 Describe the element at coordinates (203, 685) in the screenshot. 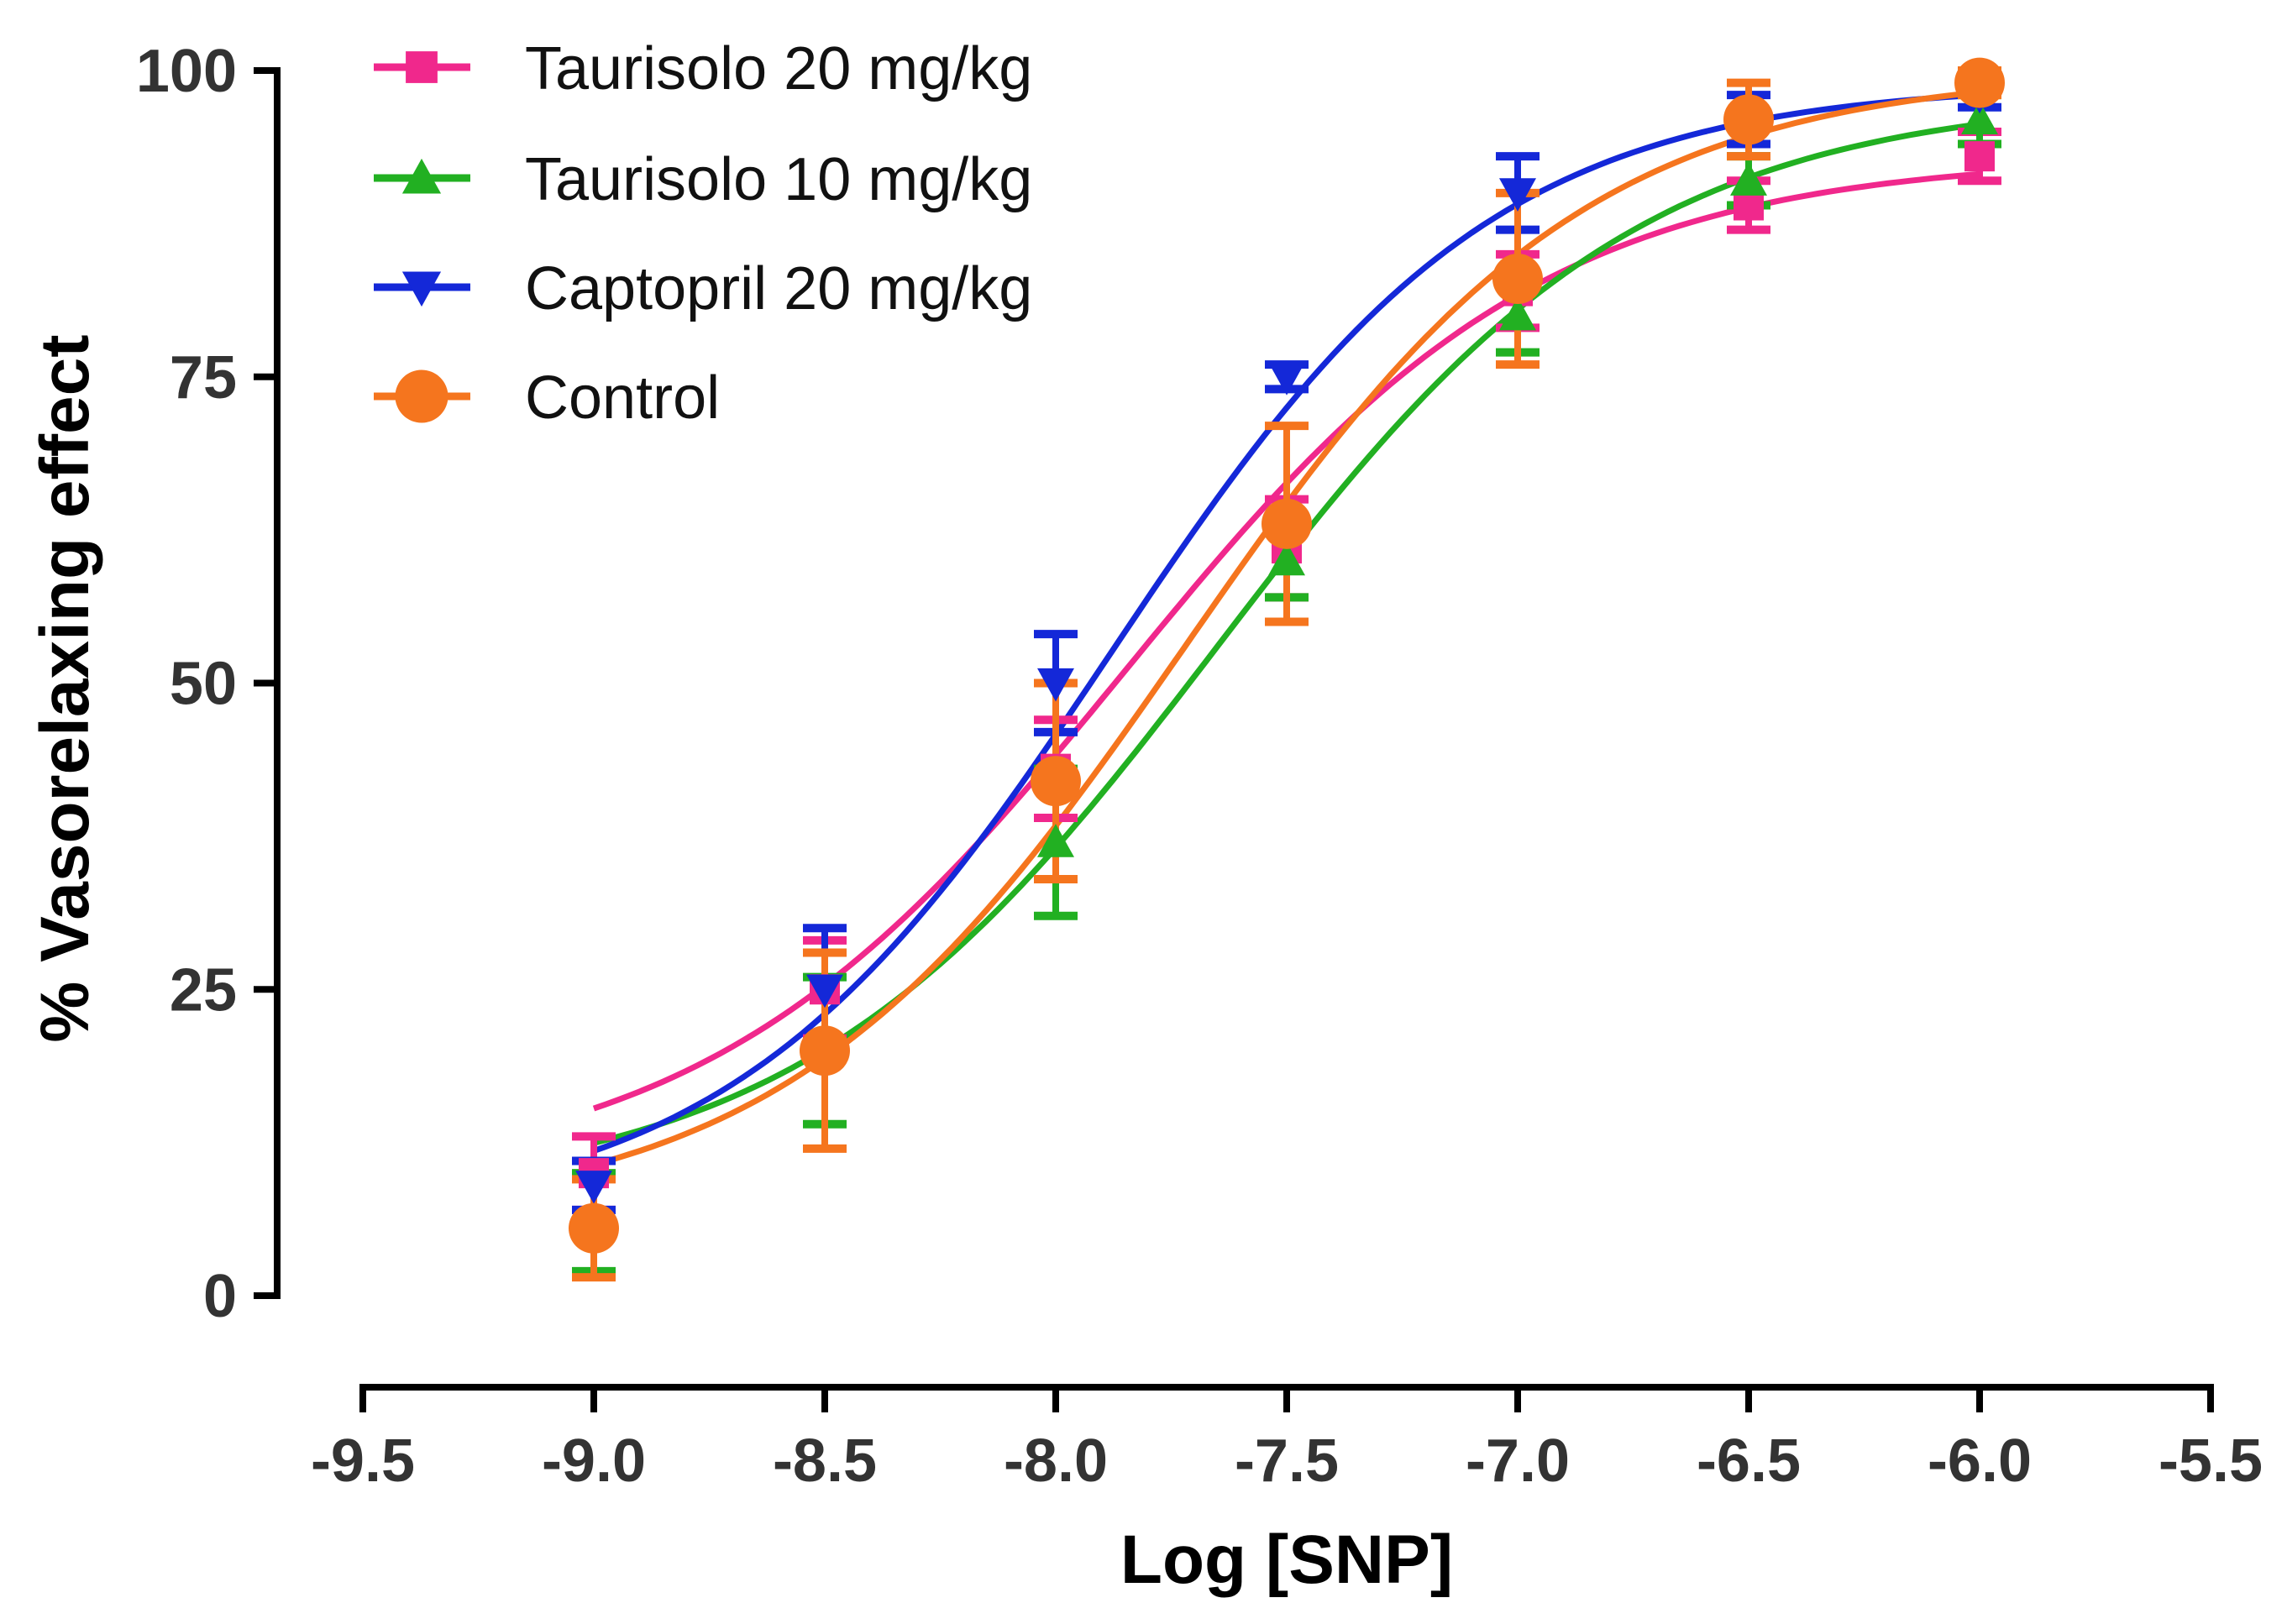

I see `y-tick-label: 50` at that location.